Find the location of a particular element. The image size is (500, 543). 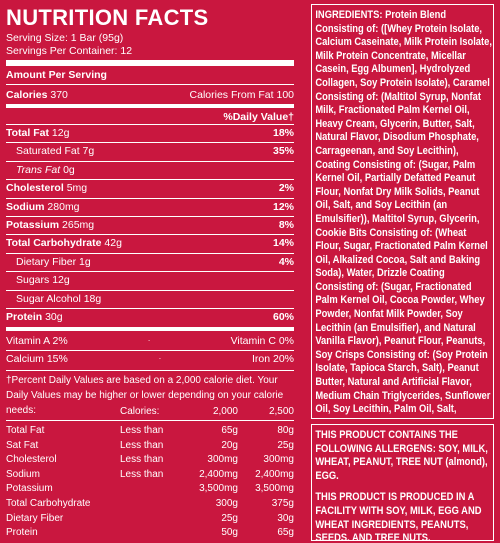

nutrient-row: Sugar Alcohol 18g is located at coordinates (150, 299).